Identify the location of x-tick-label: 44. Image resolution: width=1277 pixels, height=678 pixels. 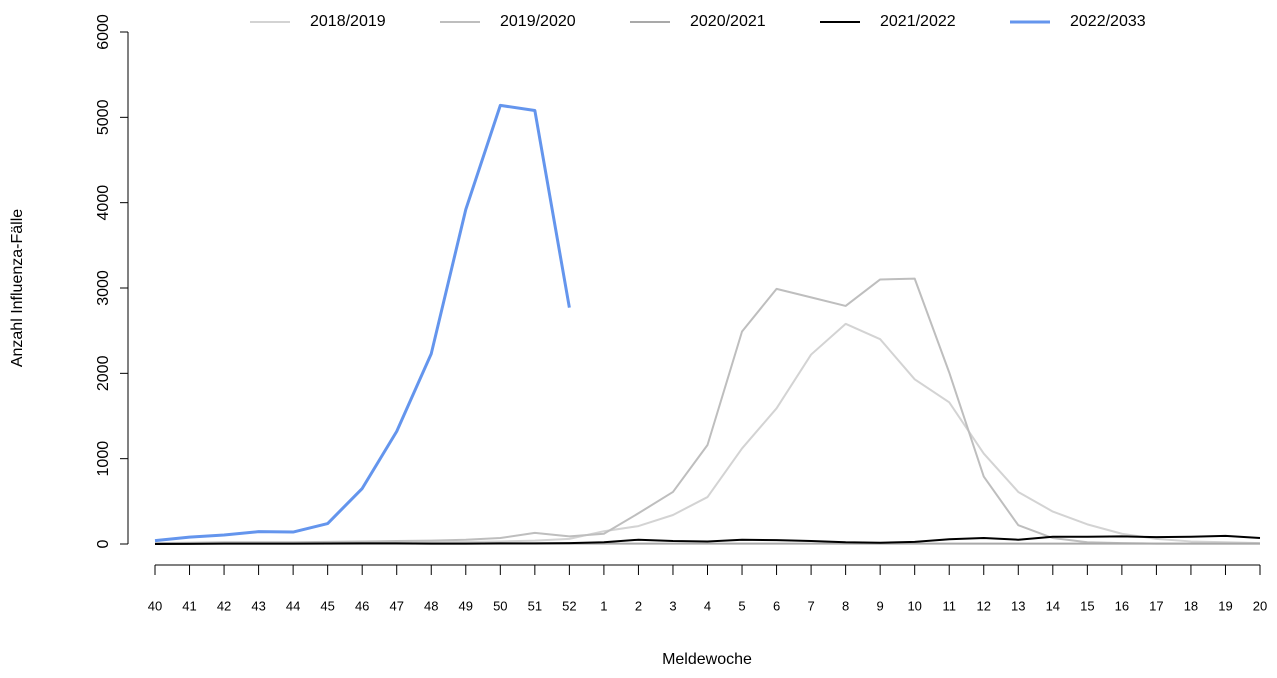
(293, 605).